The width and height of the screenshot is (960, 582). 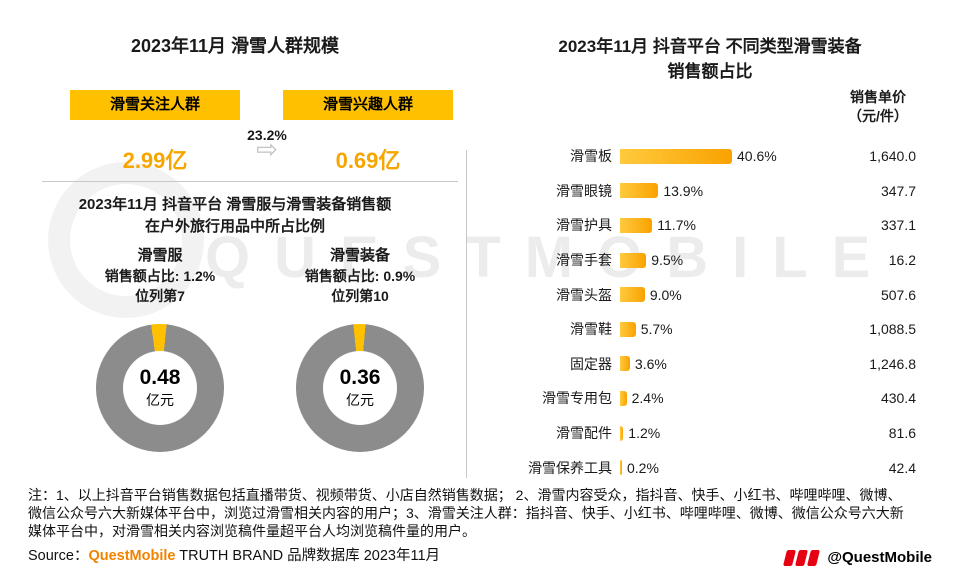 I want to click on donut-hole: 0.36 亿元, so click(x=360, y=388).